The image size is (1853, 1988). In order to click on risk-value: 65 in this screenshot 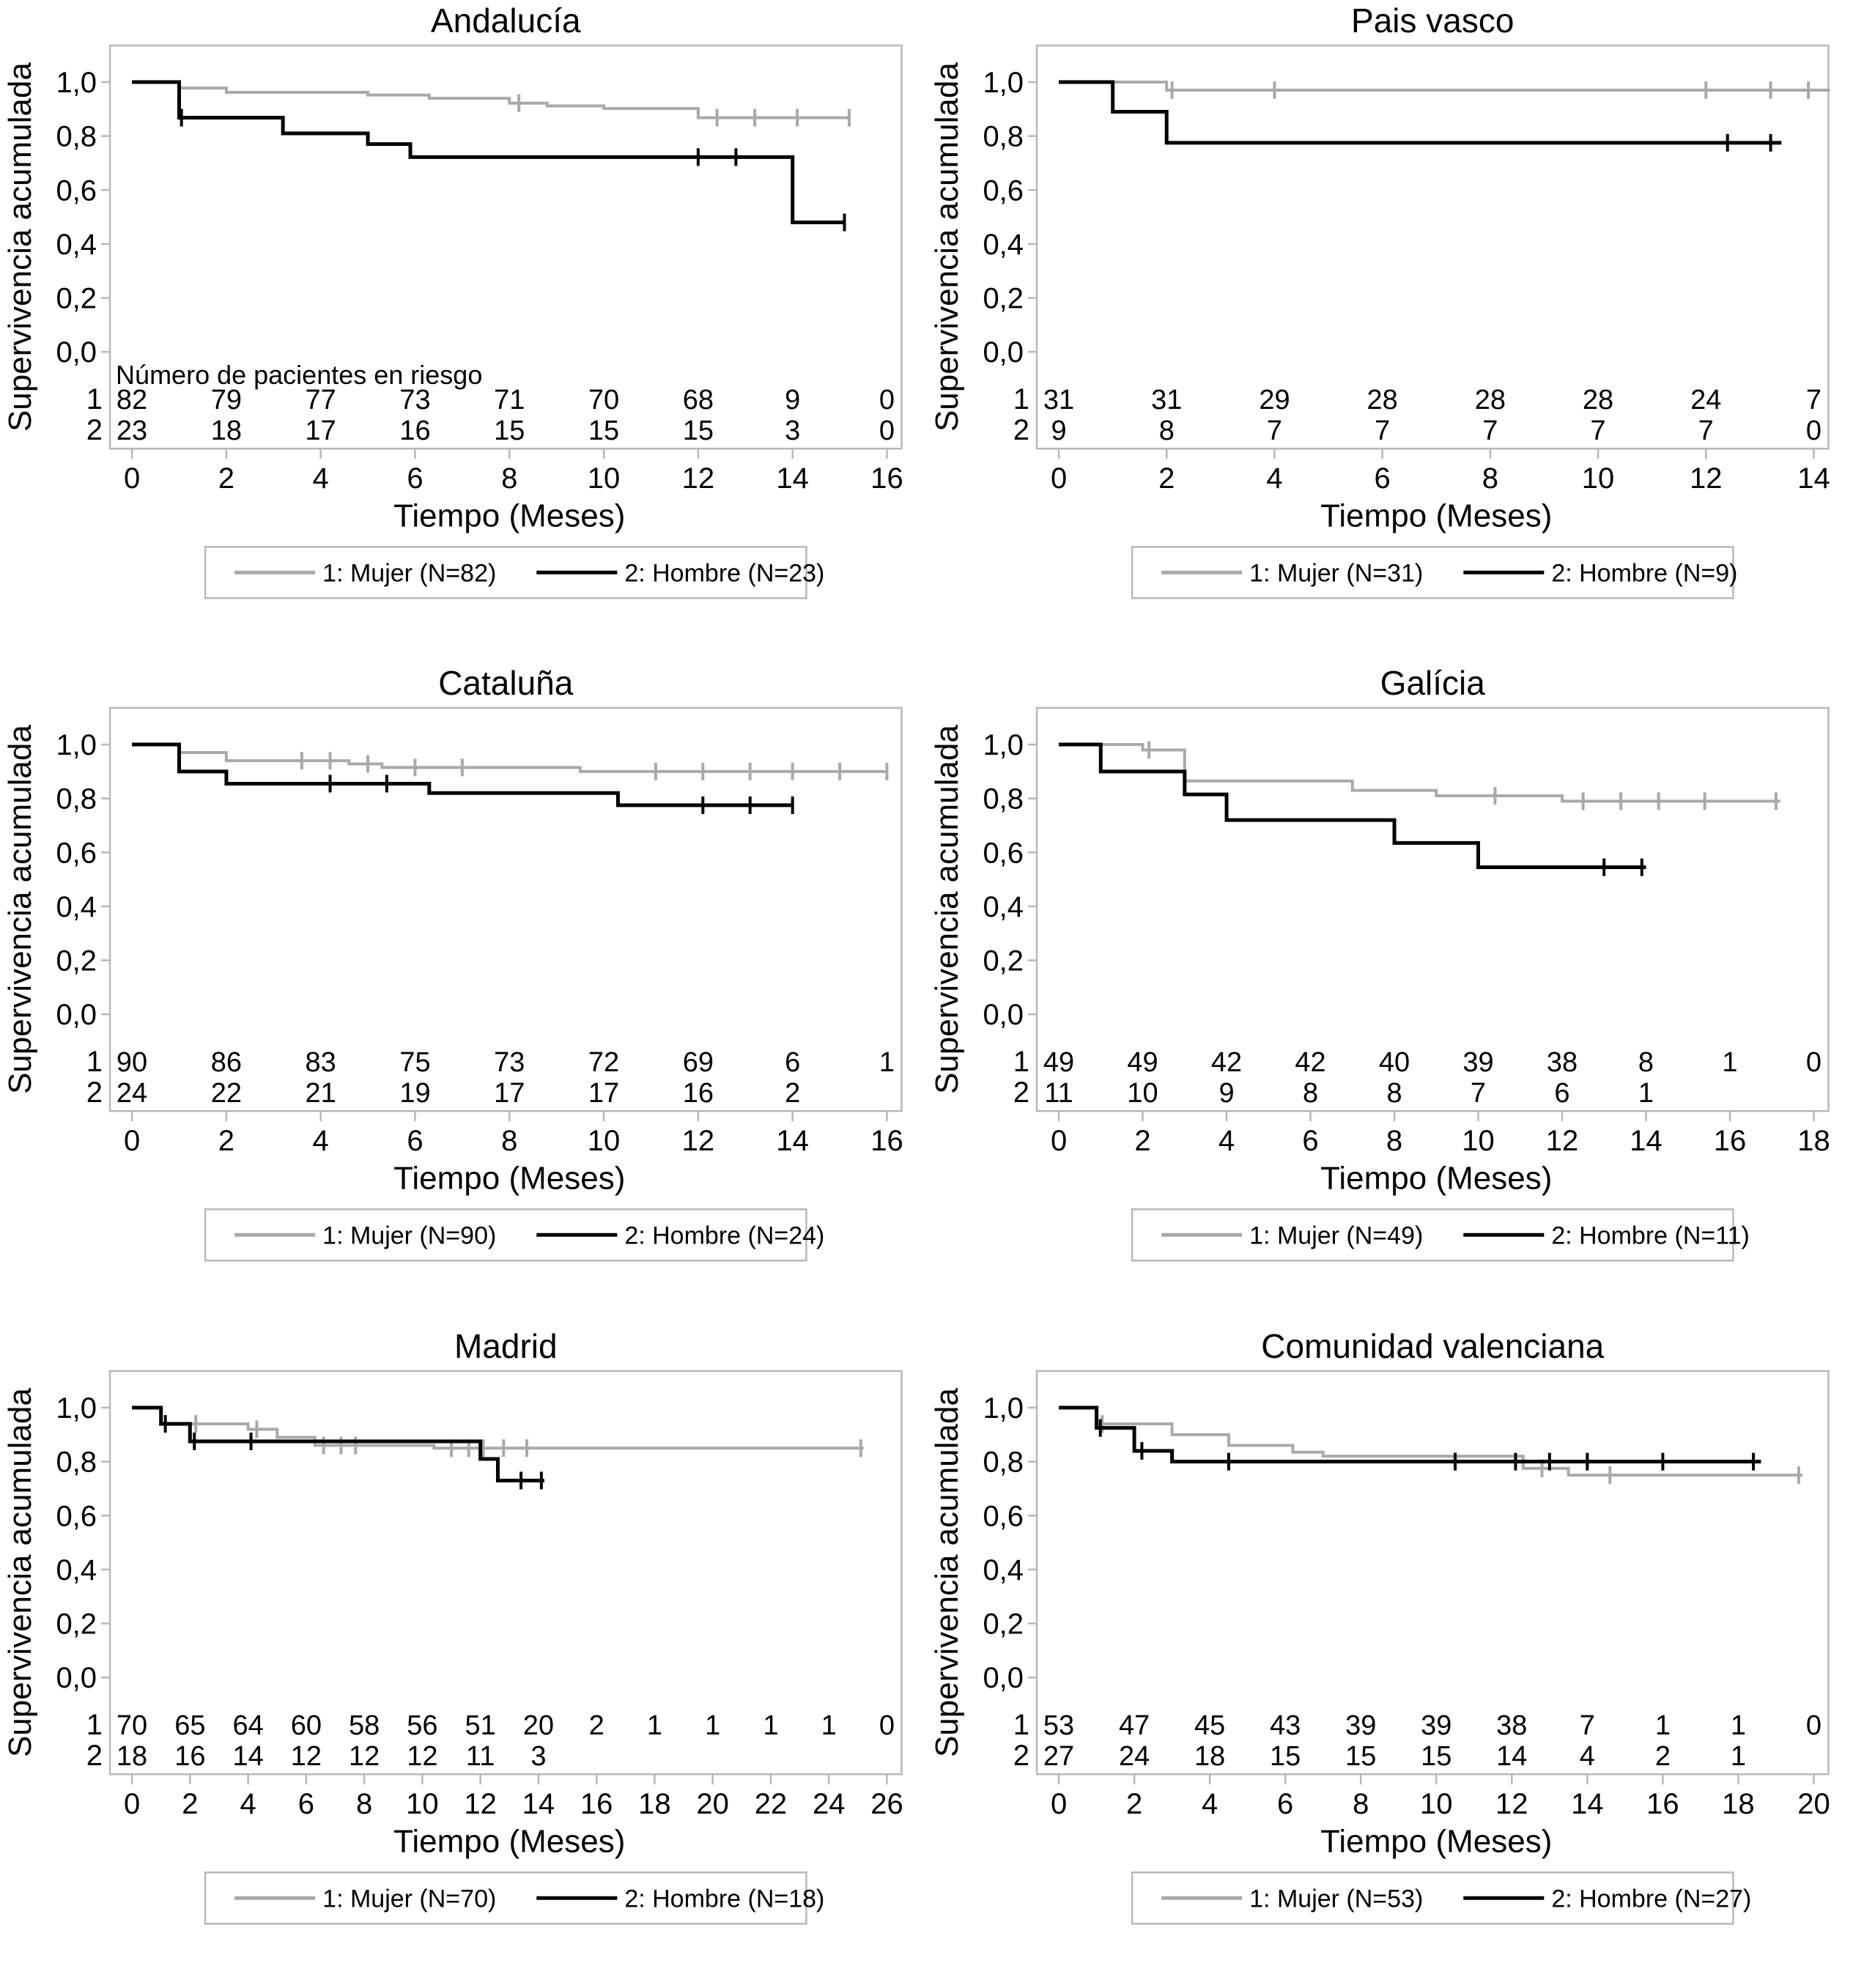, I will do `click(190, 1725)`.